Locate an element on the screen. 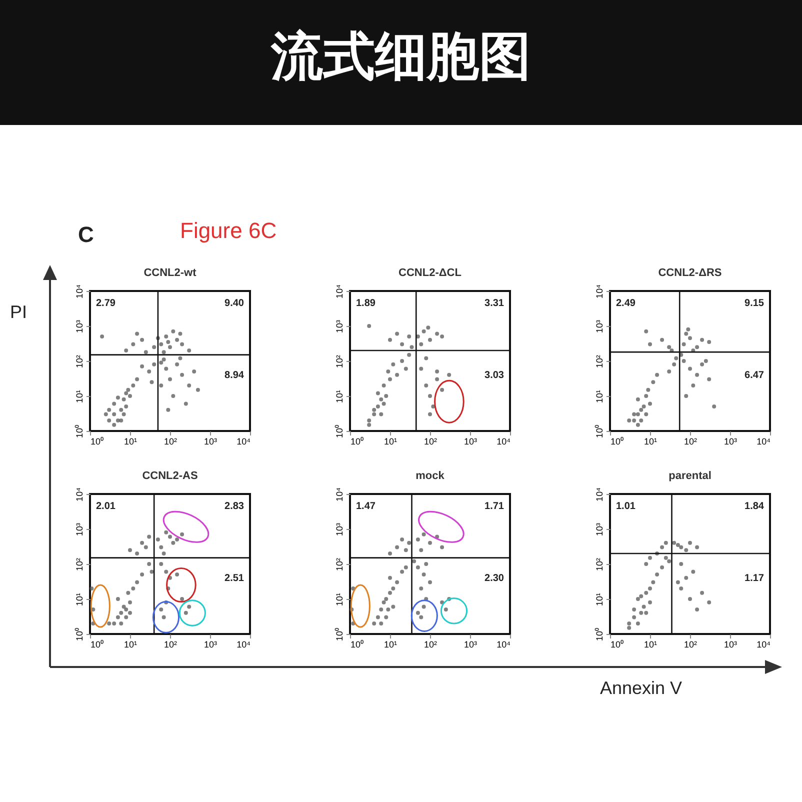 This screenshot has width=802, height=802. chart-title: CCNL2-wt is located at coordinates (170, 273).